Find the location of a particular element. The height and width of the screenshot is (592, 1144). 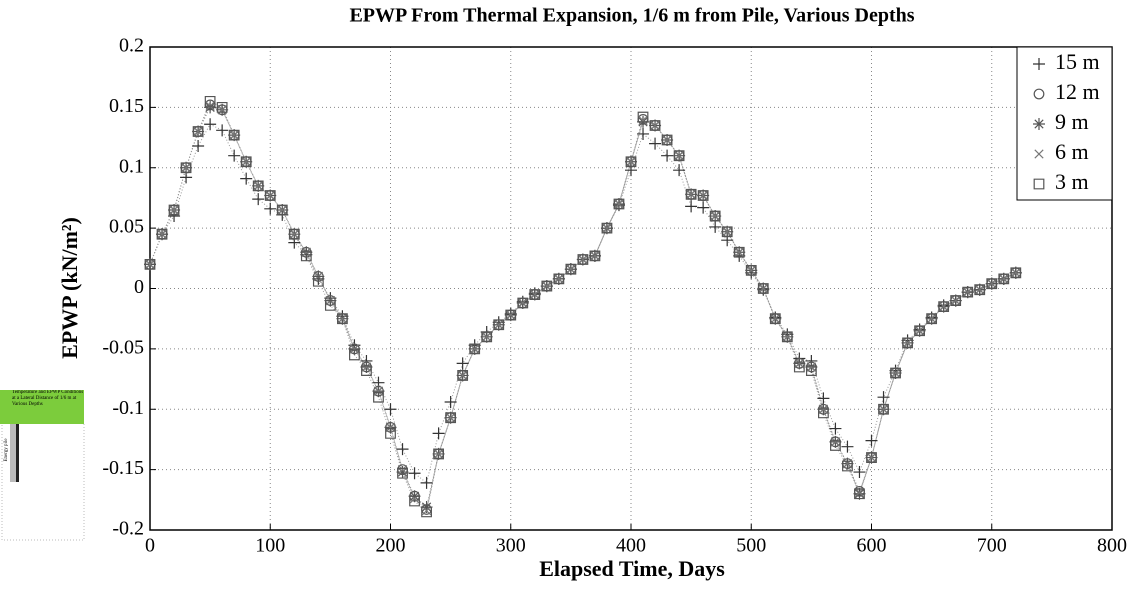

legend-box is located at coordinates (1064, 123).